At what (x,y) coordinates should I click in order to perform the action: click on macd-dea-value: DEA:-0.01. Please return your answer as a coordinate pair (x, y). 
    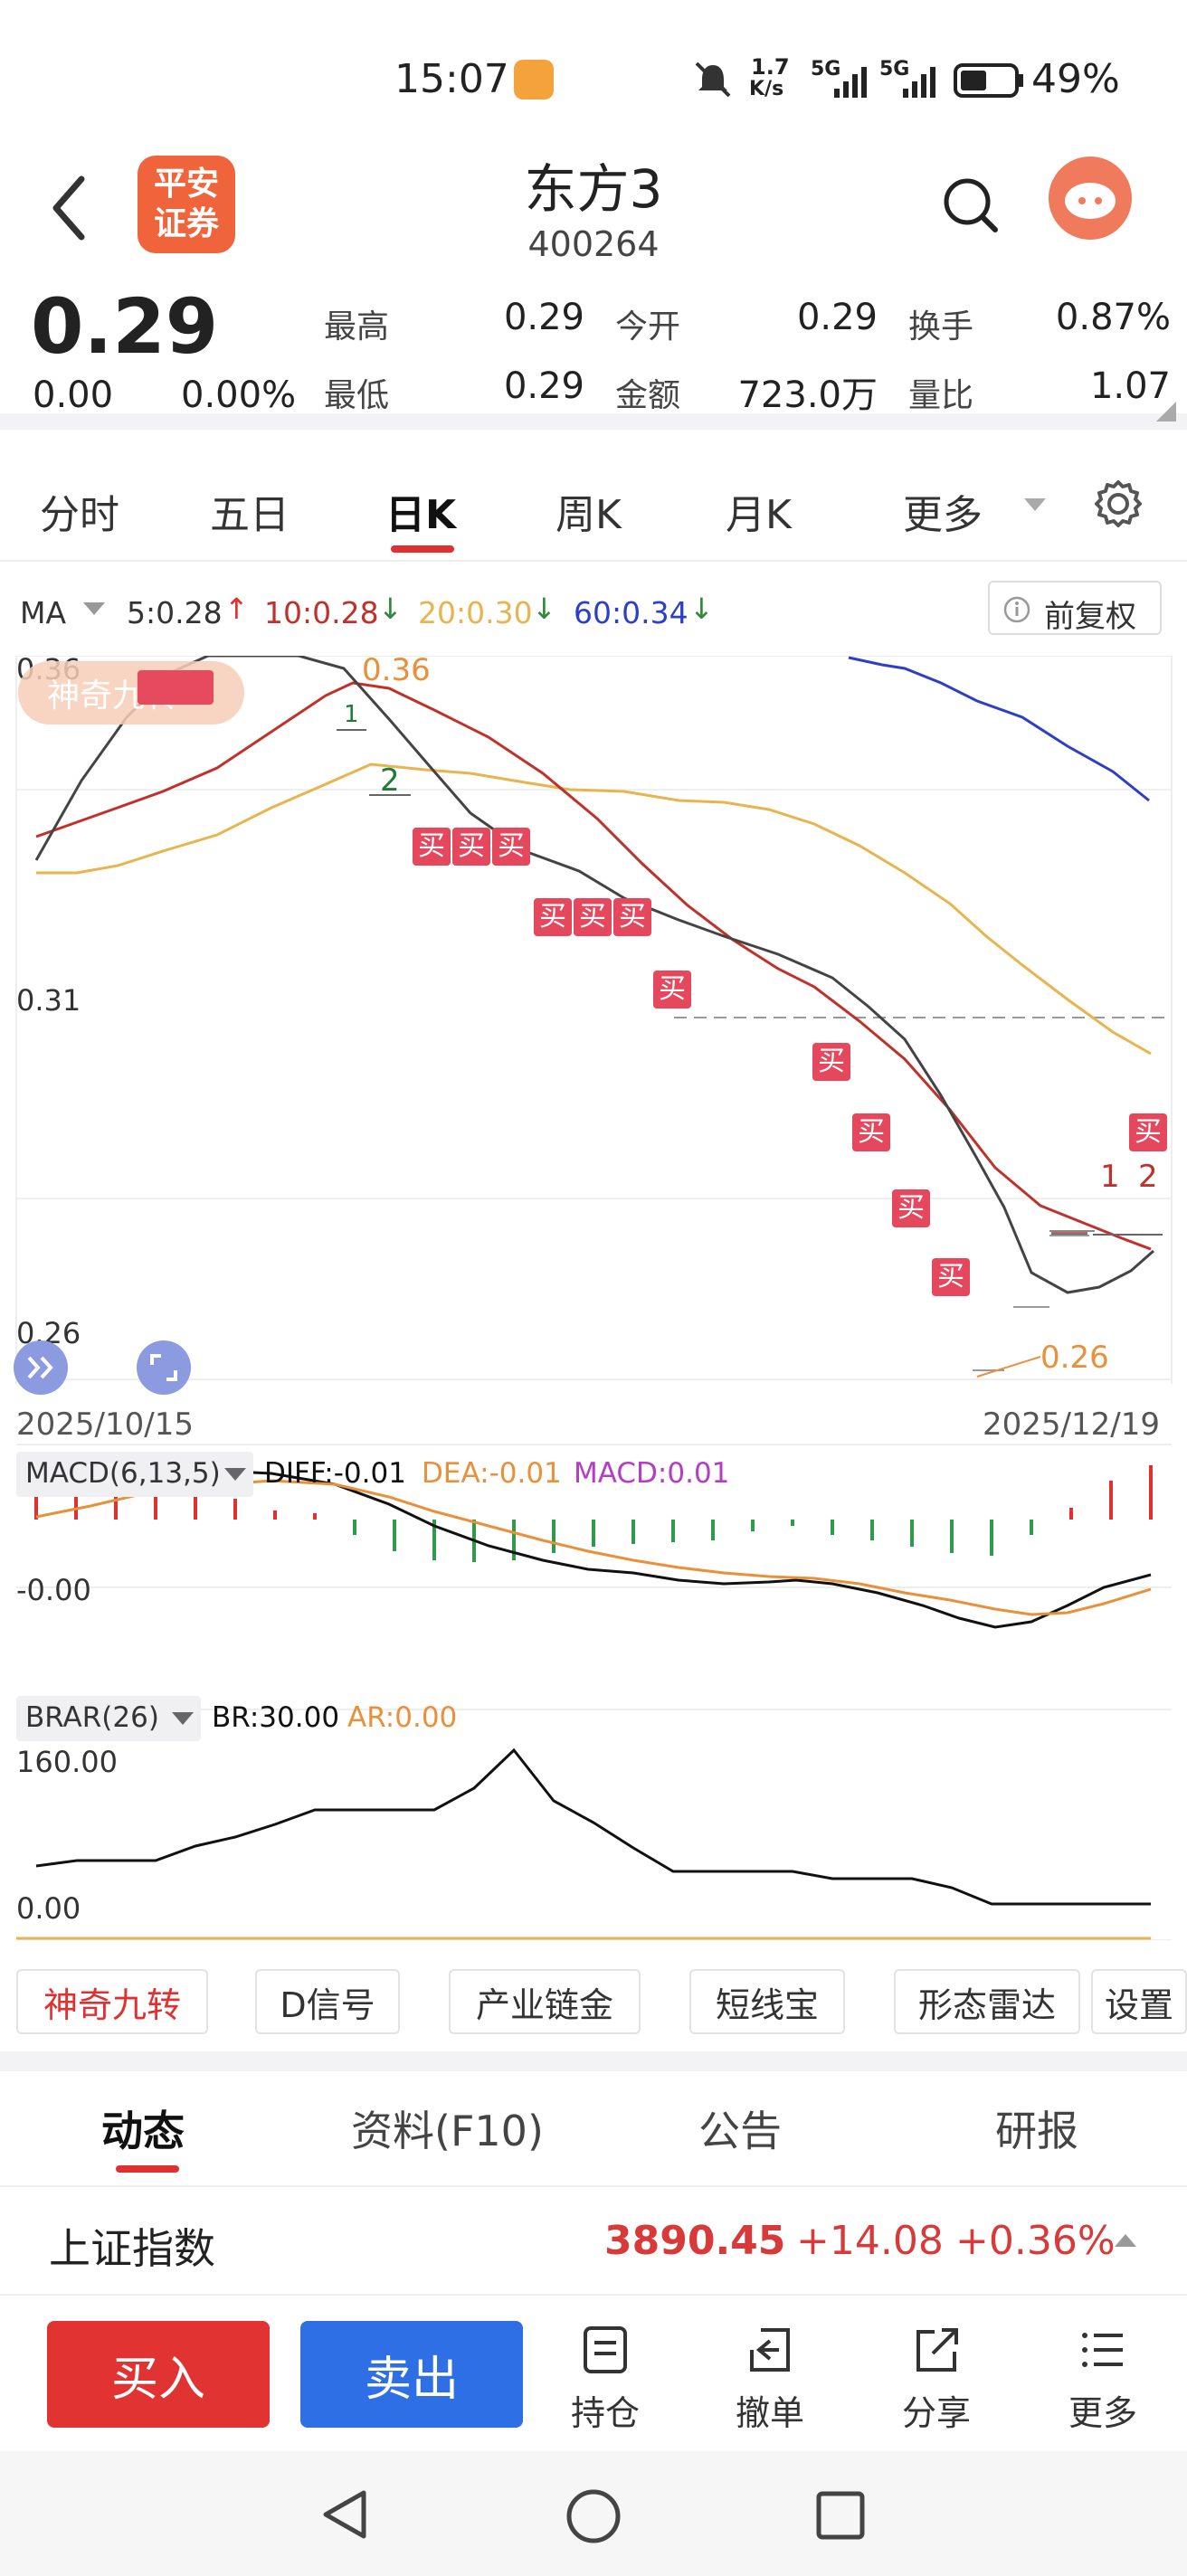
    Looking at the image, I should click on (492, 1473).